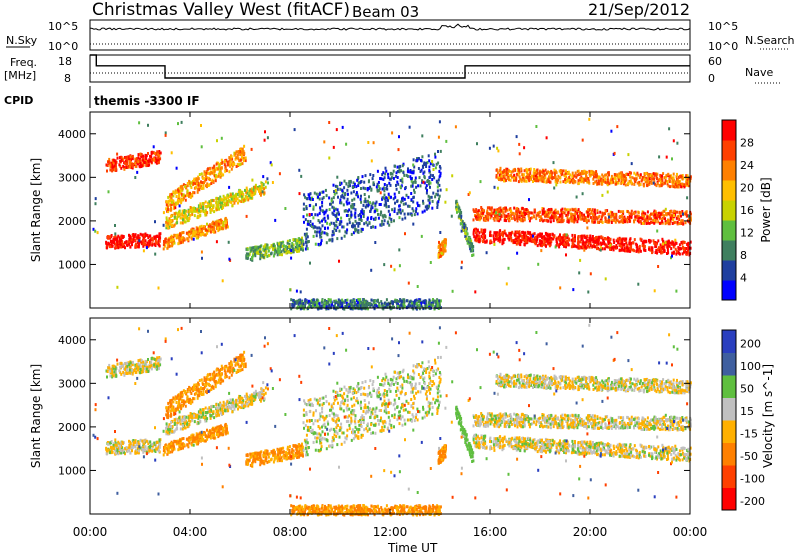 The width and height of the screenshot is (800, 554). I want to click on freq-tick-top: 18, so click(65, 61).